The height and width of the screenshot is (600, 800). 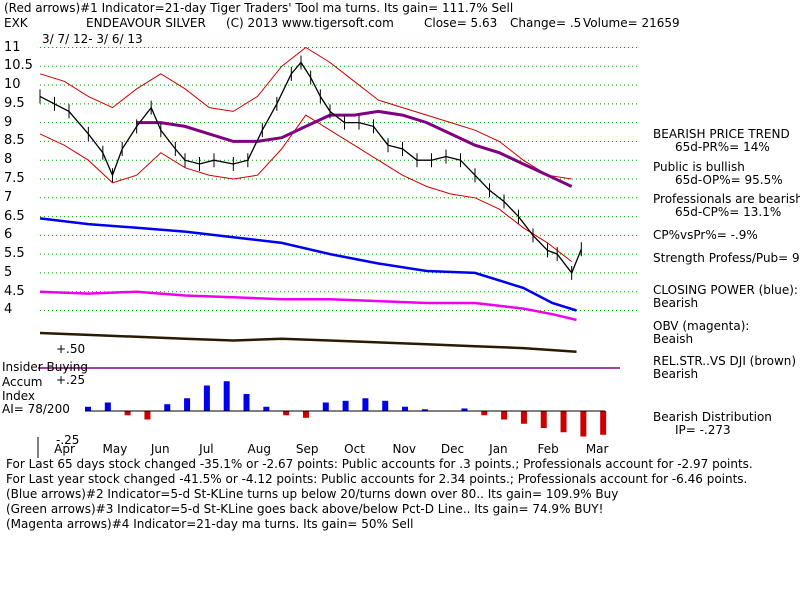 I want to click on upper-band-line, so click(x=305, y=113).